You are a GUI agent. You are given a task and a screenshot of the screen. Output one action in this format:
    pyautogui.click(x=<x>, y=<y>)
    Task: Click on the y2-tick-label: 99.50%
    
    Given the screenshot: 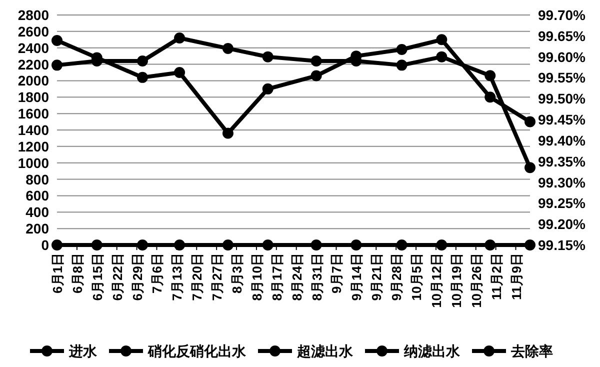 What is the action you would take?
    pyautogui.click(x=562, y=98)
    